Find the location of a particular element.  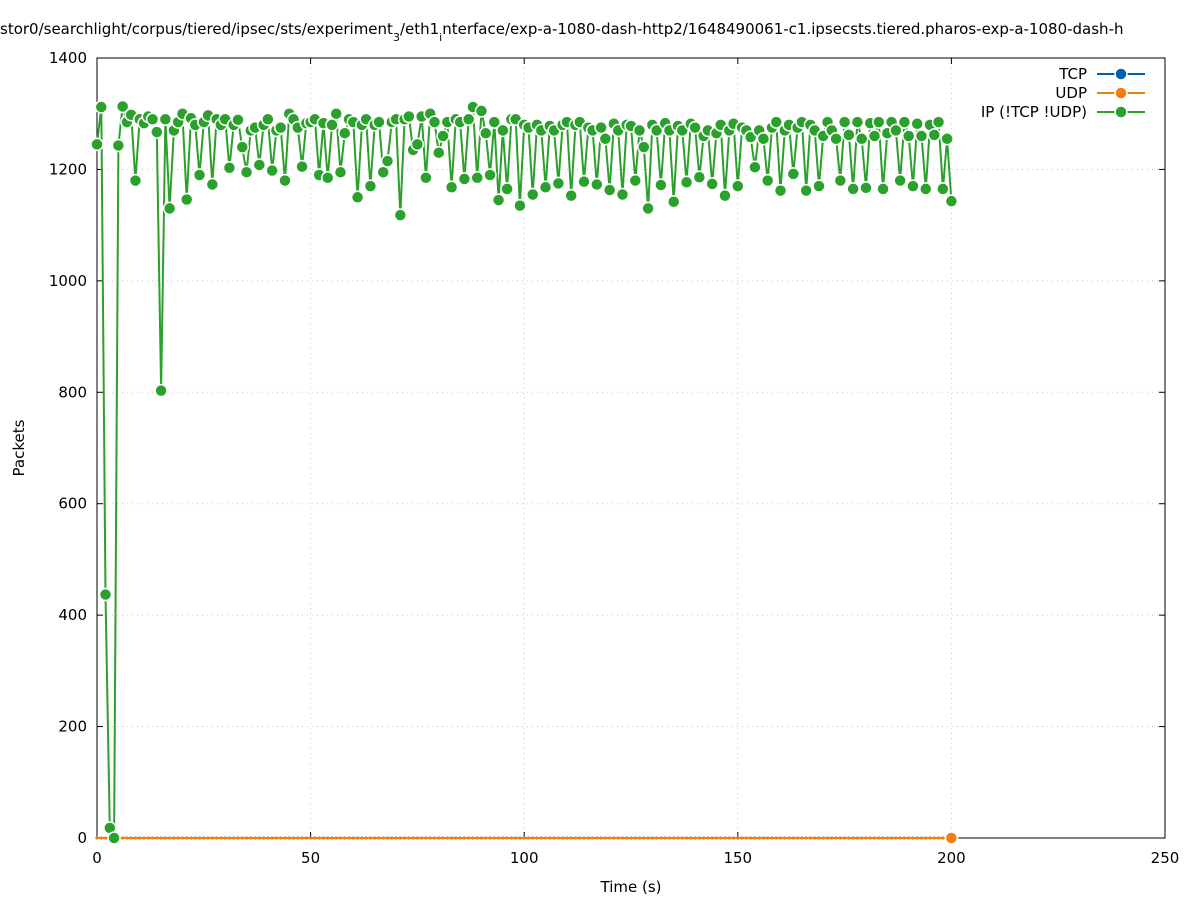

y-tick-label: 1400 is located at coordinates (68, 58).